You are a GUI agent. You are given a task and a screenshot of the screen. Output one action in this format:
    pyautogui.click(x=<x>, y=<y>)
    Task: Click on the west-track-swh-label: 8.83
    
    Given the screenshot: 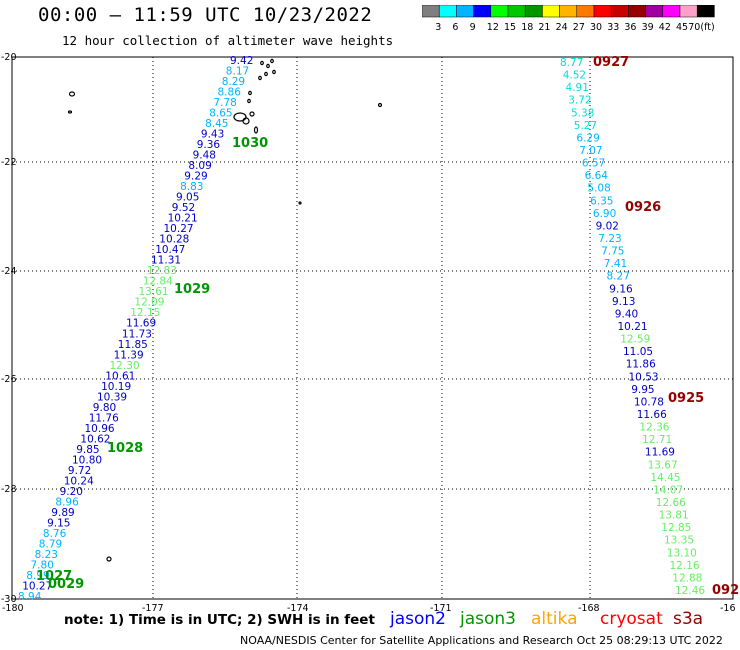 What is the action you would take?
    pyautogui.click(x=191, y=187)
    